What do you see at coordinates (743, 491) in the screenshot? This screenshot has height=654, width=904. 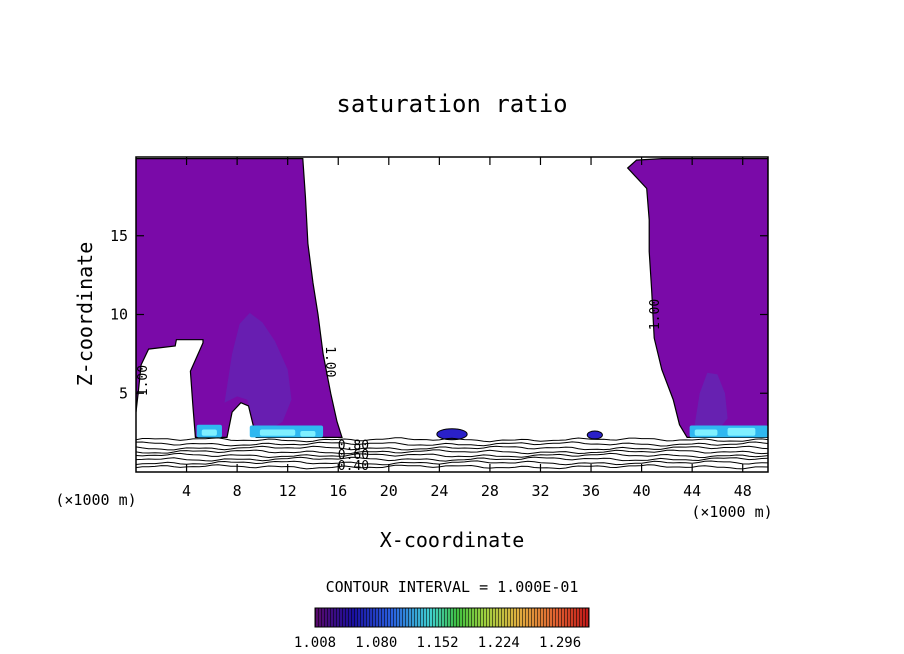 I see `x-tick-label: 48` at bounding box center [743, 491].